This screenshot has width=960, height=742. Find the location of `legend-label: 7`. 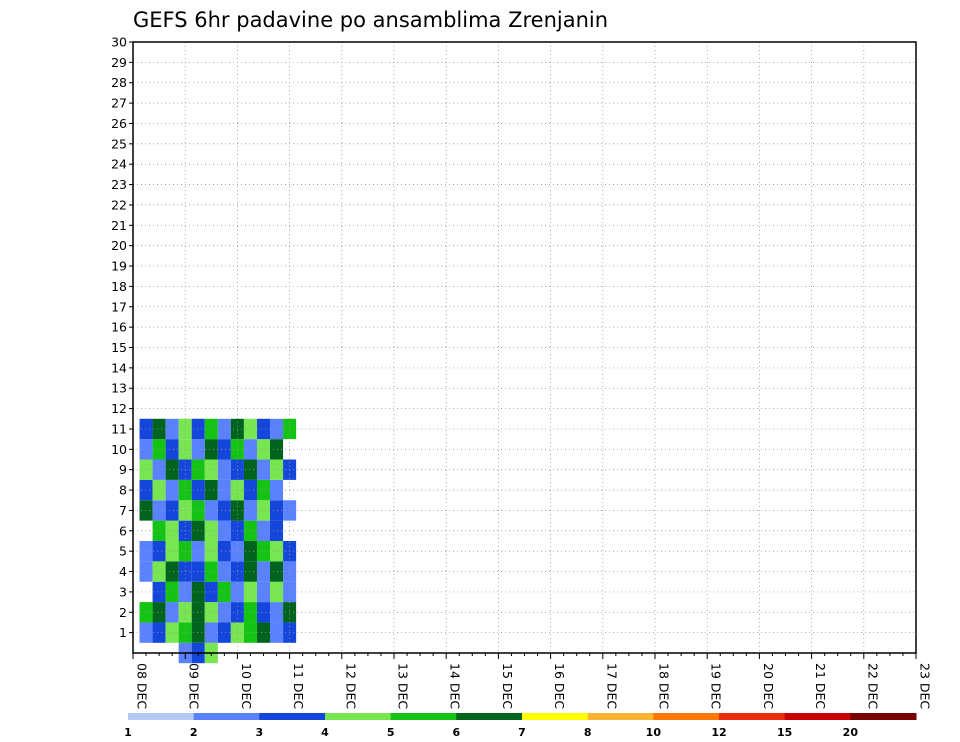

legend-label: 7 is located at coordinates (522, 732).